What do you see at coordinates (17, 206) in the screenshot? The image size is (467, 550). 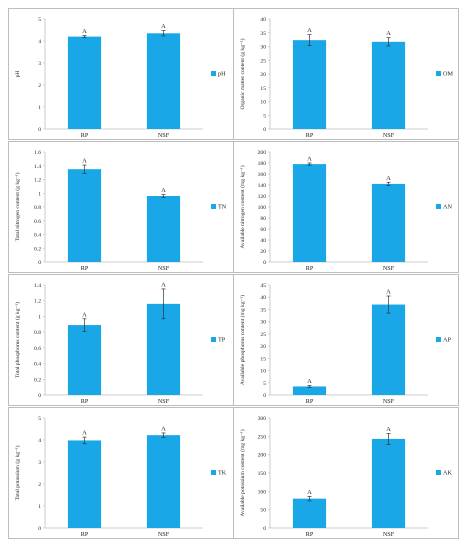 I see `y-axis-label: Total nitrogen content (g kg⁻¹)` at bounding box center [17, 206].